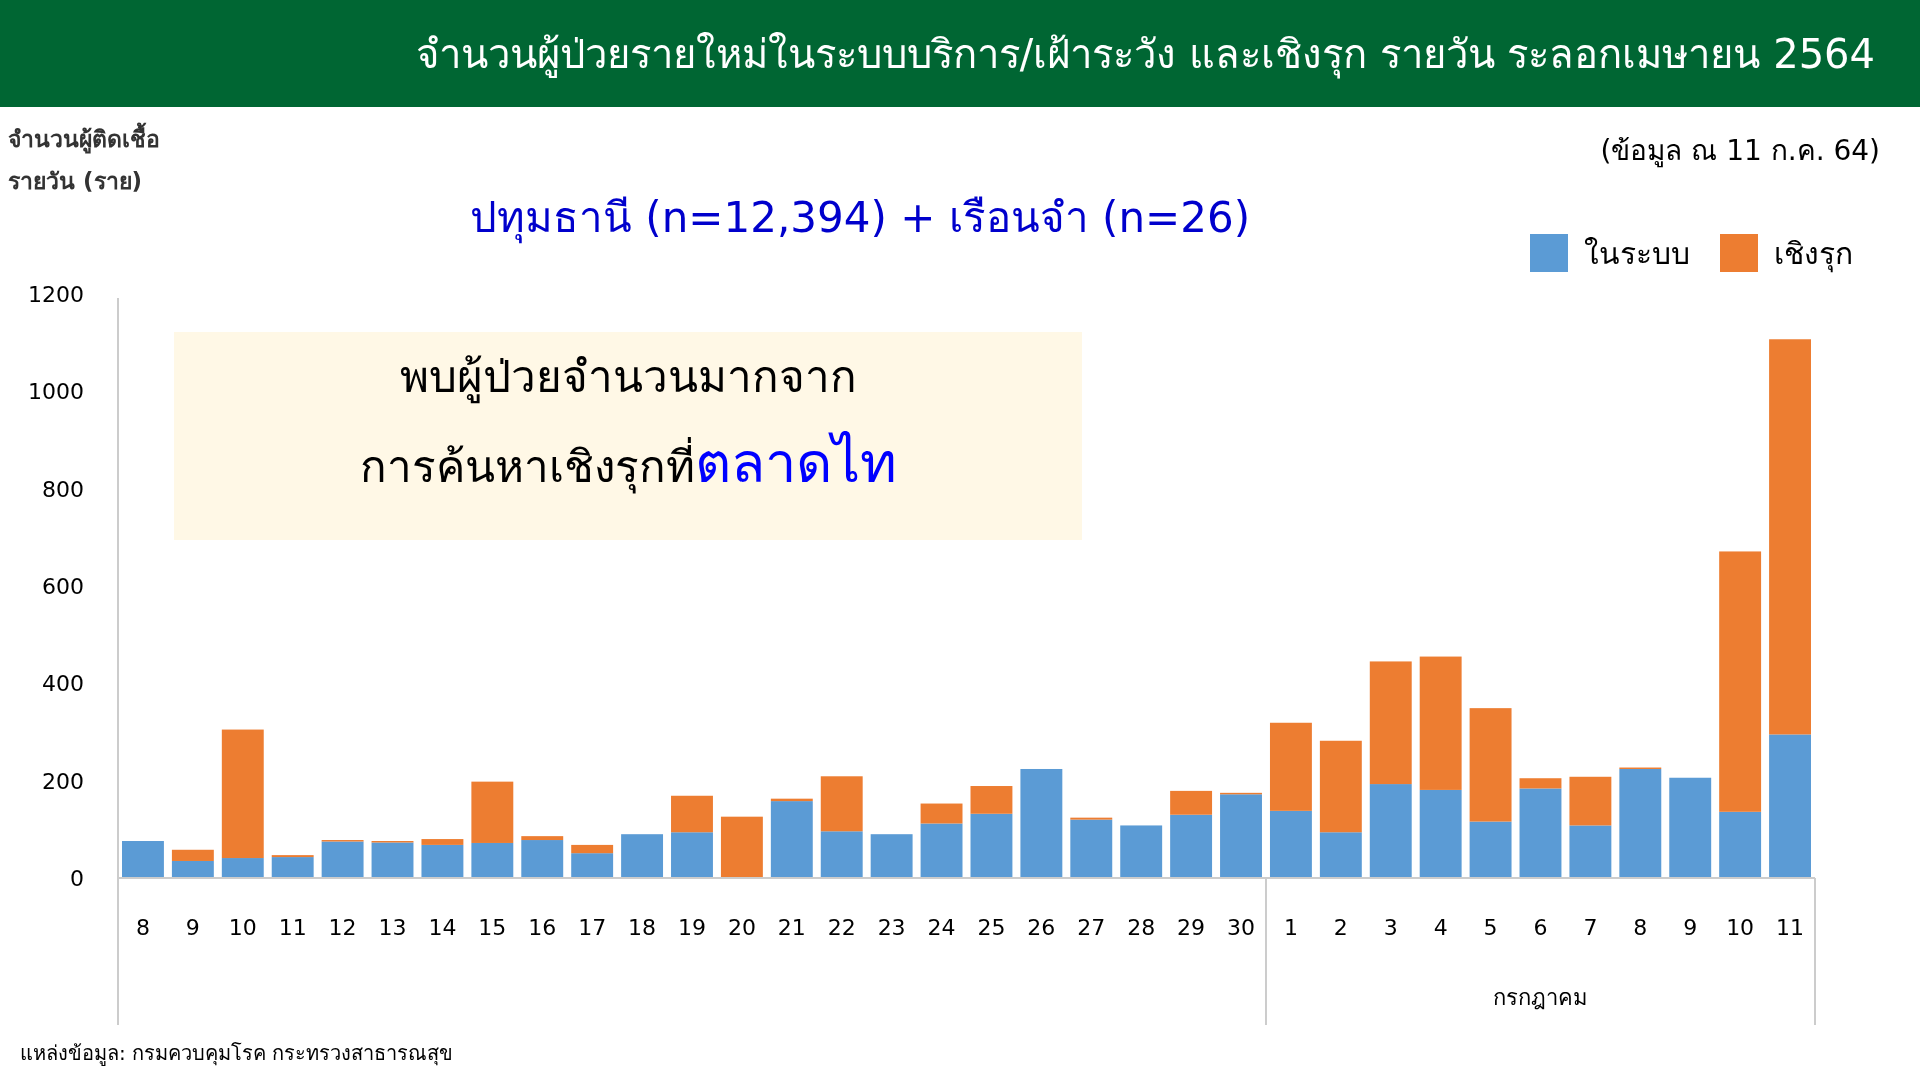  What do you see at coordinates (63, 586) in the screenshot?
I see `y-tick-label: 600` at bounding box center [63, 586].